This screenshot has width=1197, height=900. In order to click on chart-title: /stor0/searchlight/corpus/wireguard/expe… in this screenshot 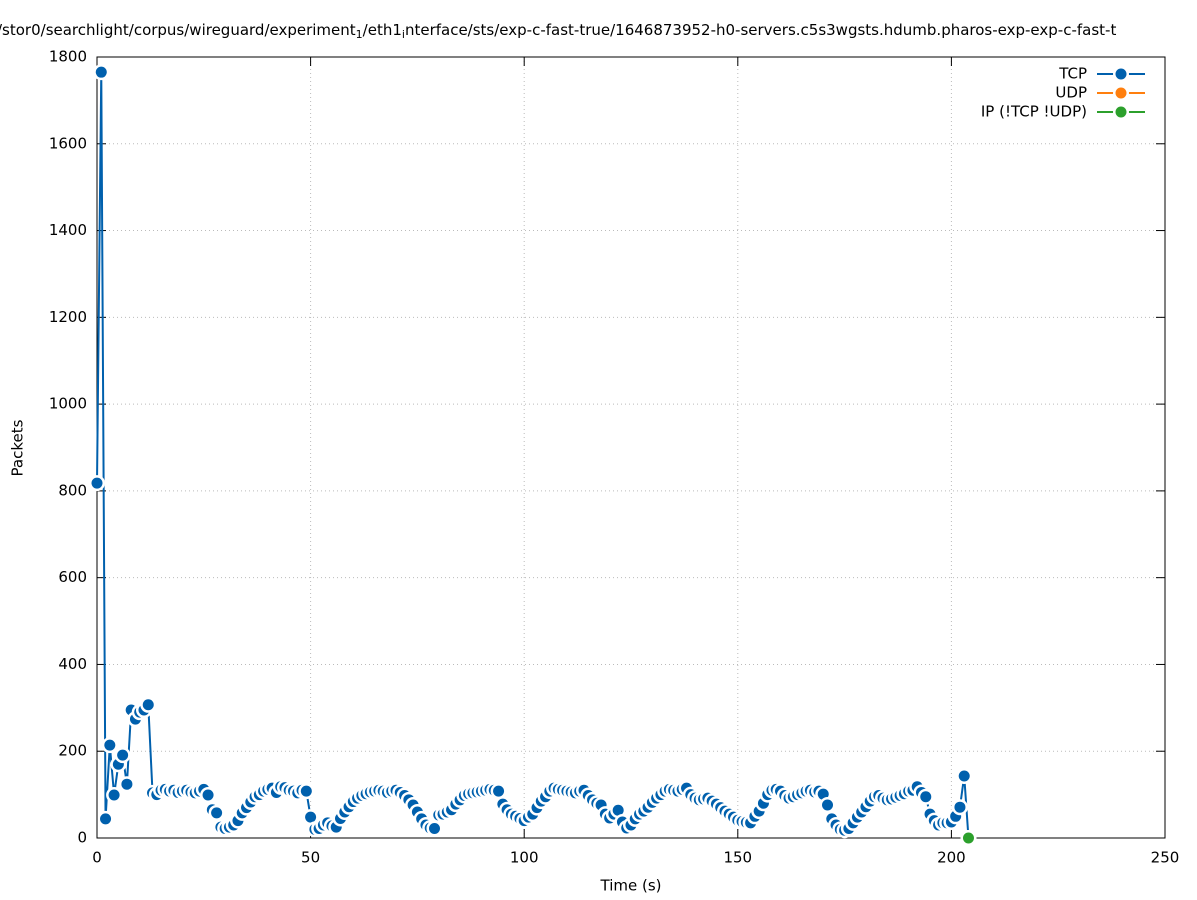, I will do `click(558, 31)`.